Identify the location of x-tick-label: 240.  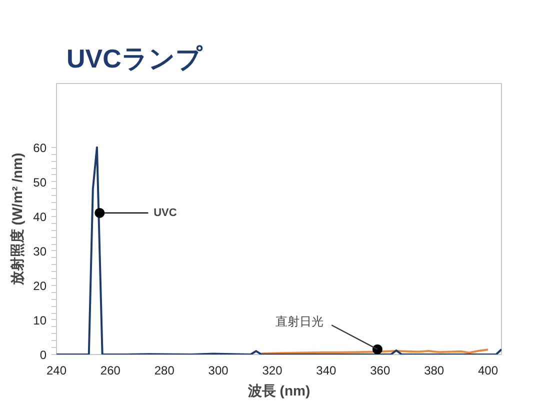
(56, 371).